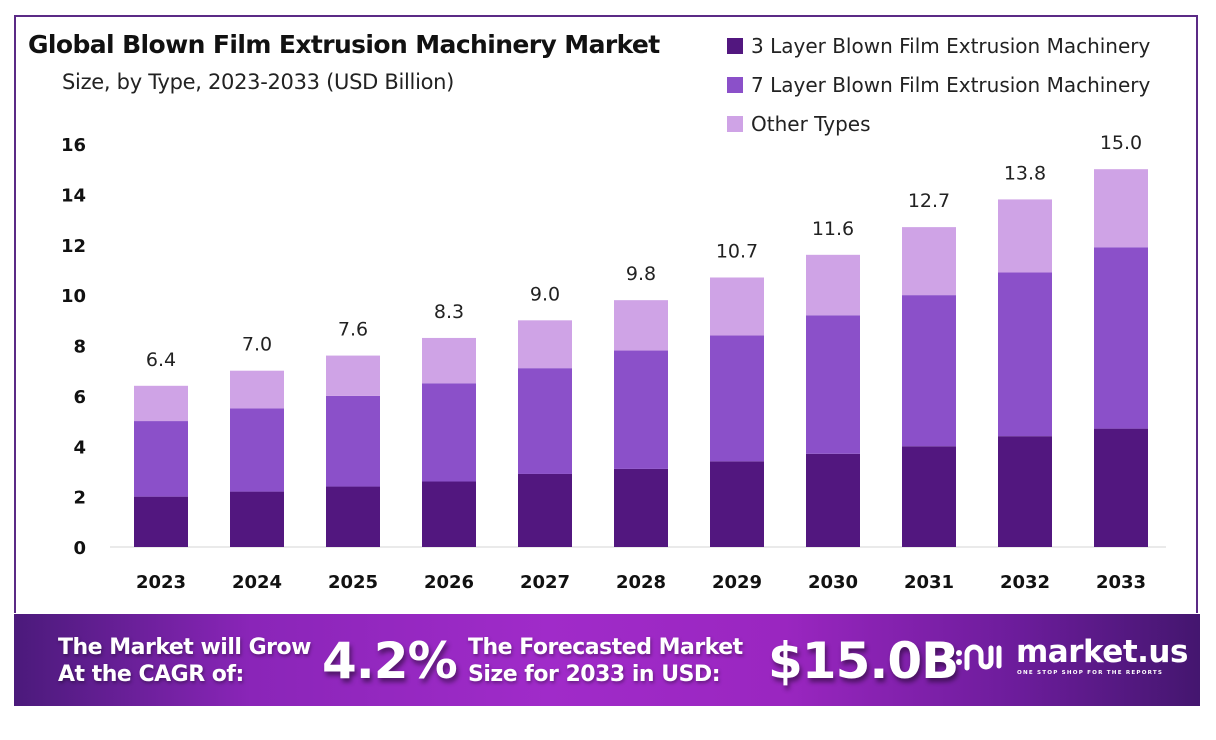  Describe the element at coordinates (833, 229) in the screenshot. I see `bar-total-label: 11.6` at that location.